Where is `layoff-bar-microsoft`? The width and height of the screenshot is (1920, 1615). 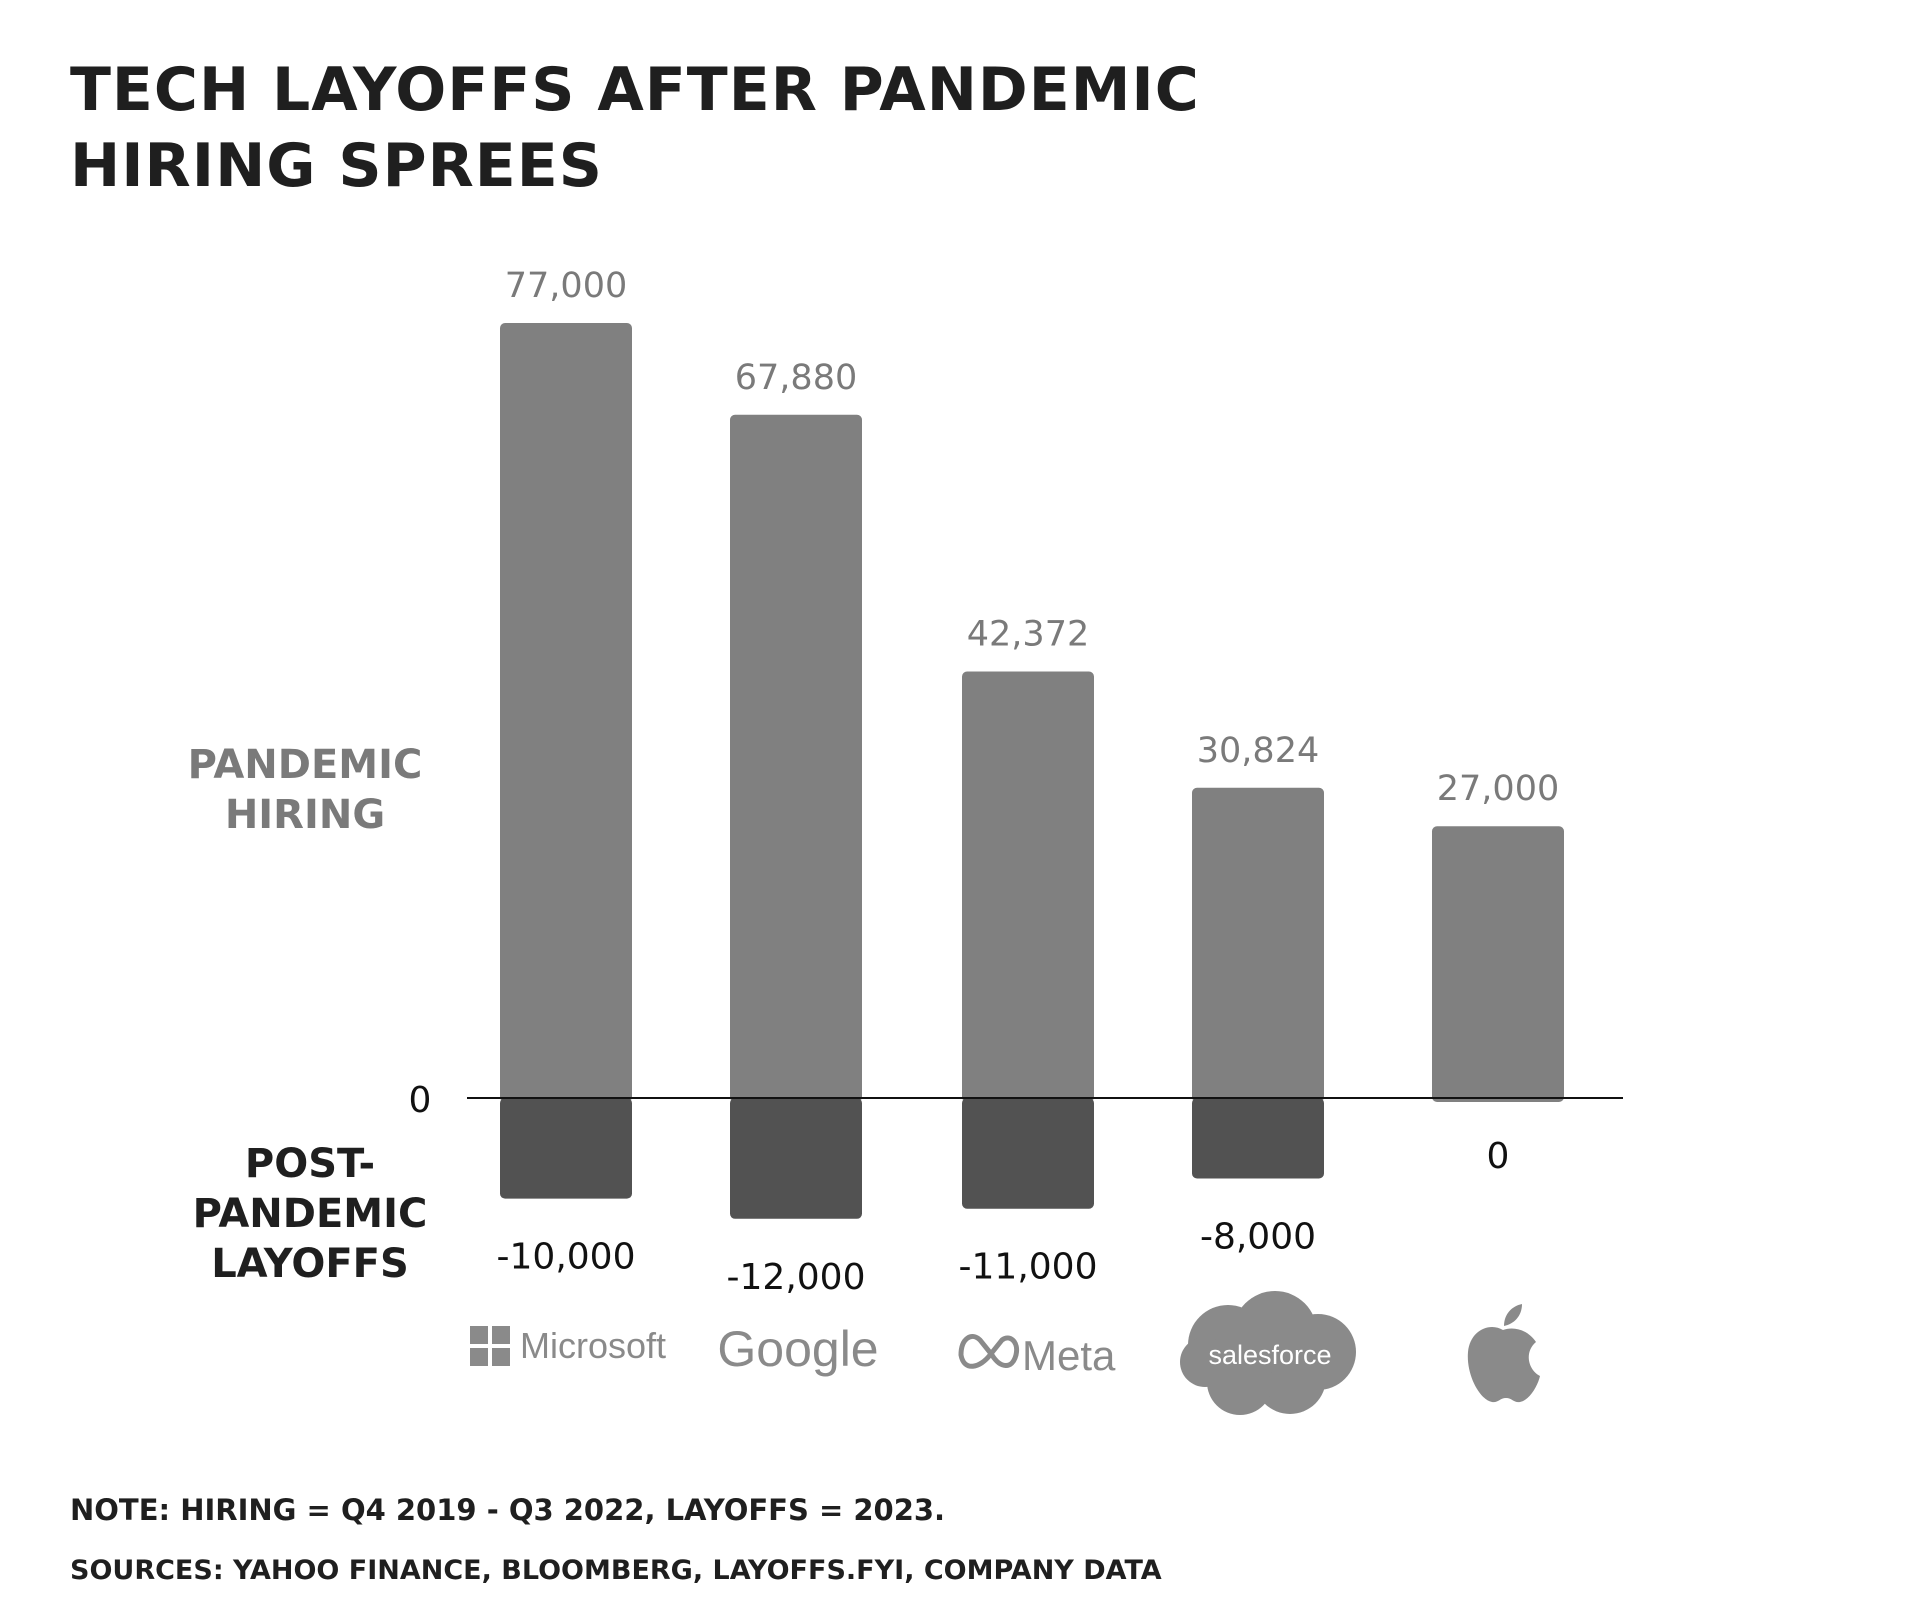
layoff-bar-microsoft is located at coordinates (566, 1148).